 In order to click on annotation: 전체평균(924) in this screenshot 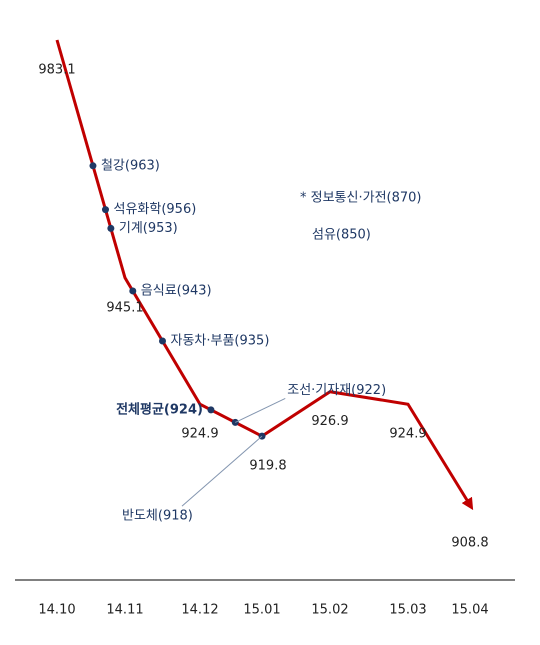, I will do `click(159, 409)`.